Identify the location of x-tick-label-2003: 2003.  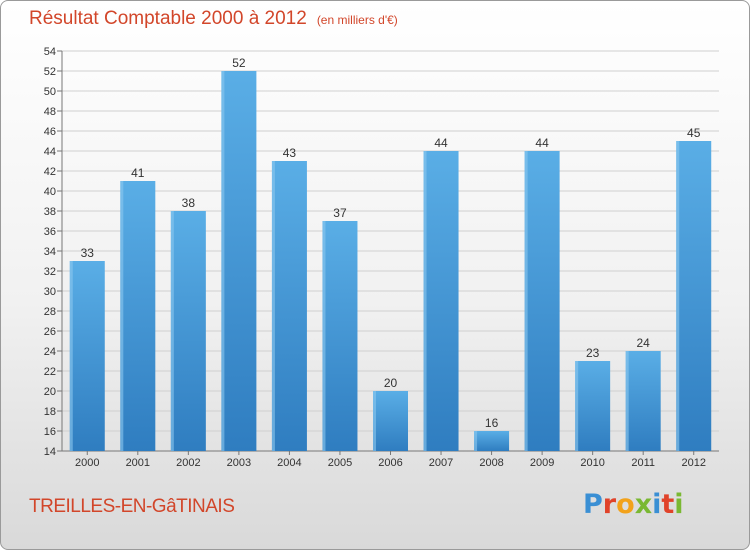
(239, 463).